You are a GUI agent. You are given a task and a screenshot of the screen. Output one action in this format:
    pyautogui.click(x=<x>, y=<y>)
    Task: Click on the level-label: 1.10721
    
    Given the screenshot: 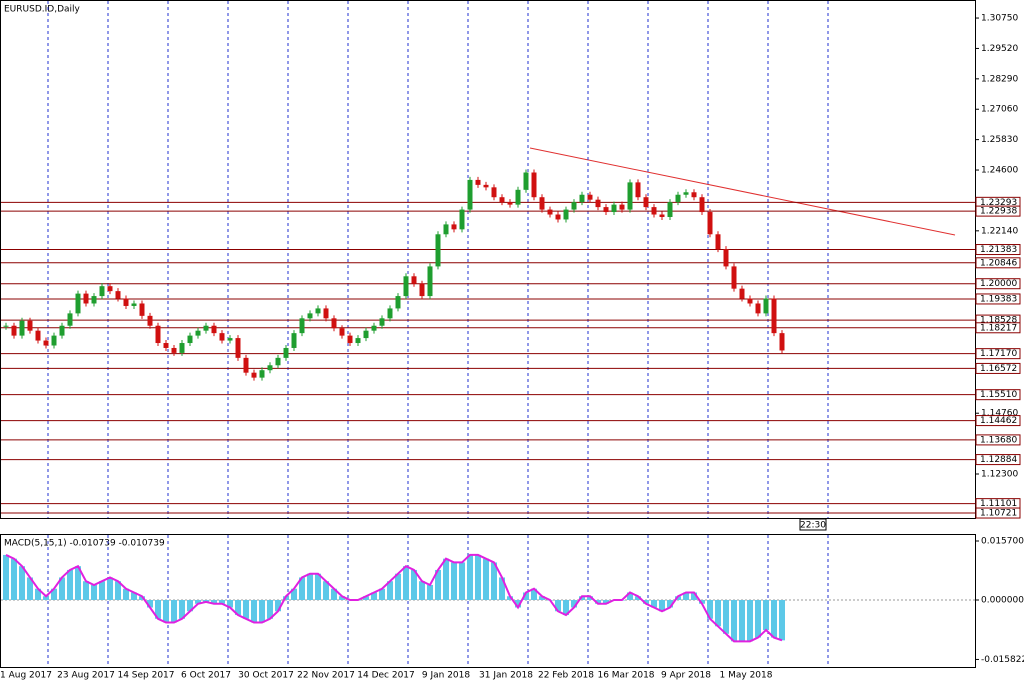 What is the action you would take?
    pyautogui.click(x=998, y=514)
    